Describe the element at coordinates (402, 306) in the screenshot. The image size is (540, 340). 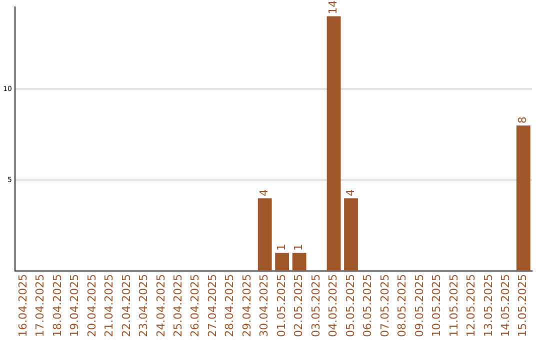
I see `x-tick-label: 08.05.2025` at that location.